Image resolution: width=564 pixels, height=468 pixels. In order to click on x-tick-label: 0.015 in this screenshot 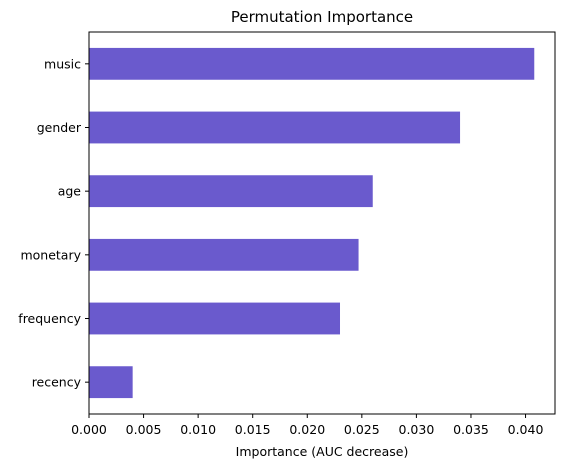, I will do `click(253, 429)`.